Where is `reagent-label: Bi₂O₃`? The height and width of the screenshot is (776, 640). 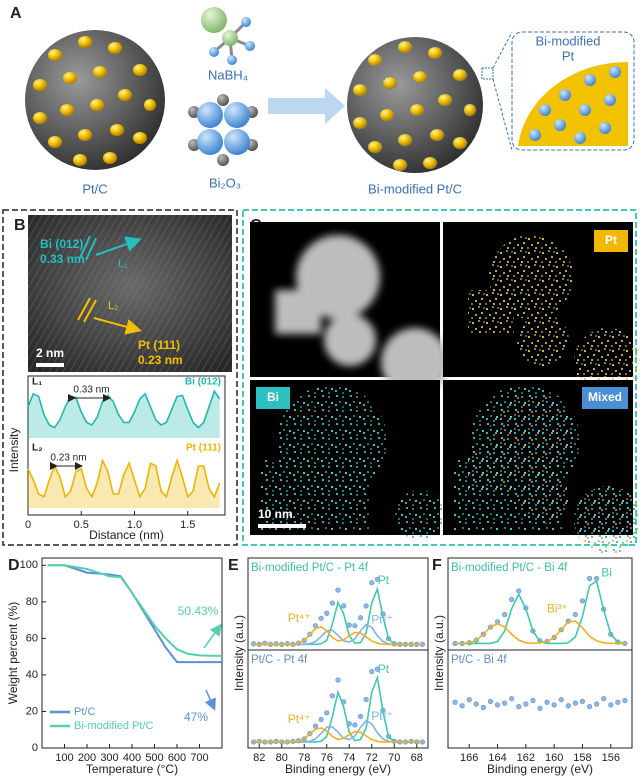
reagent-label: Bi₂O₃ is located at coordinates (225, 182).